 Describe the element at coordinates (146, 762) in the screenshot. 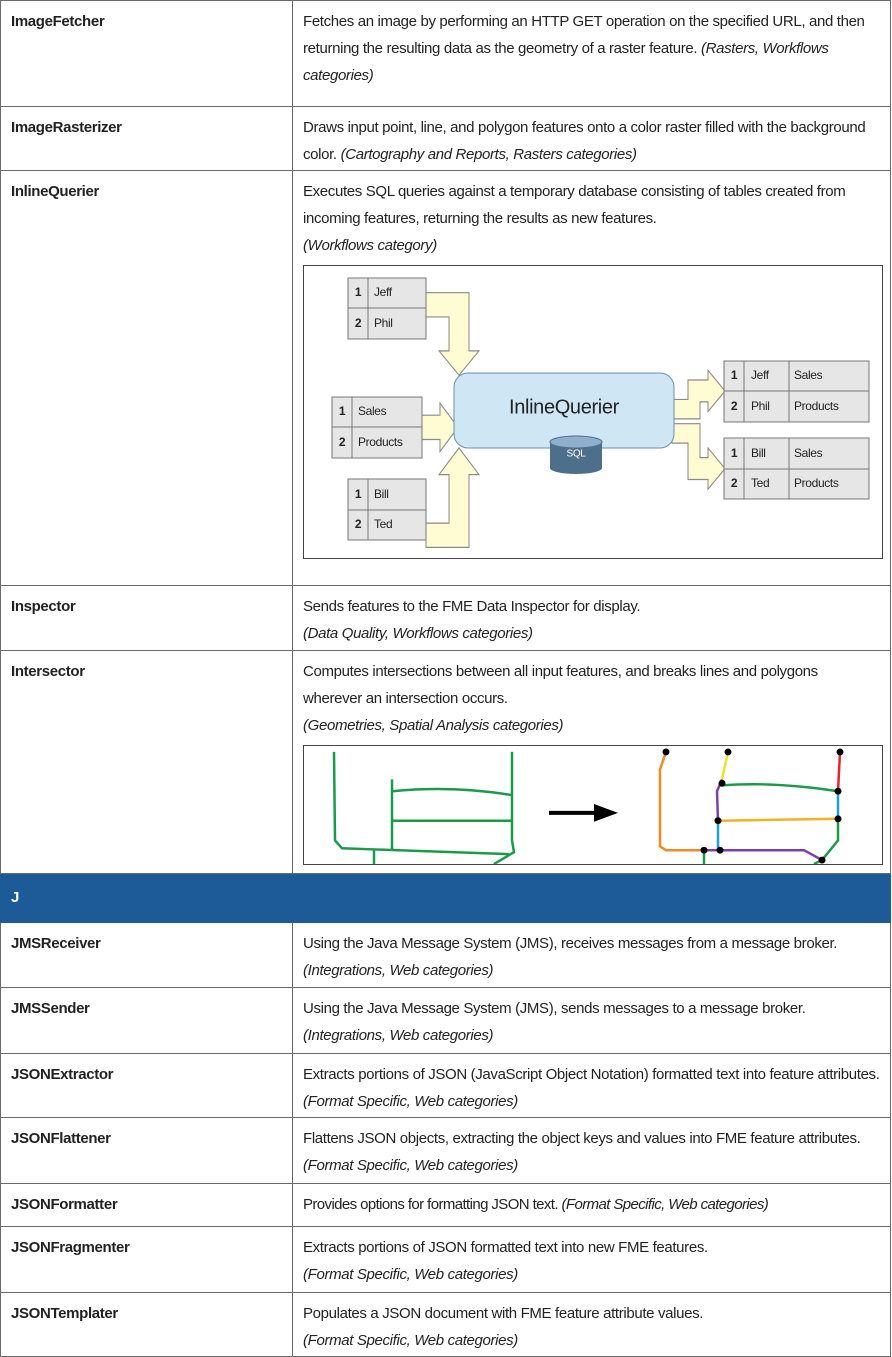

I see `transformer-name: Intersector` at that location.